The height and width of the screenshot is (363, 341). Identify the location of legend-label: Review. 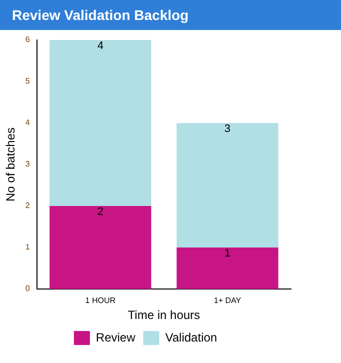
(116, 337).